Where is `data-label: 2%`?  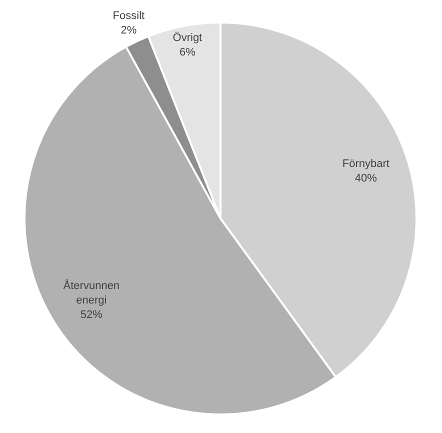
data-label: 2% is located at coordinates (128, 30).